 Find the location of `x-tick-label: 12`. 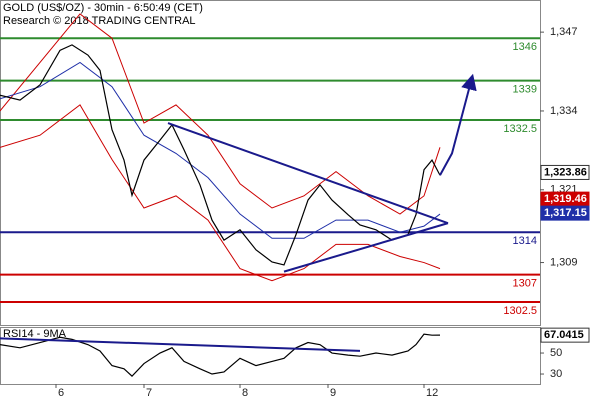

x-tick-label: 12 is located at coordinates (432, 393).